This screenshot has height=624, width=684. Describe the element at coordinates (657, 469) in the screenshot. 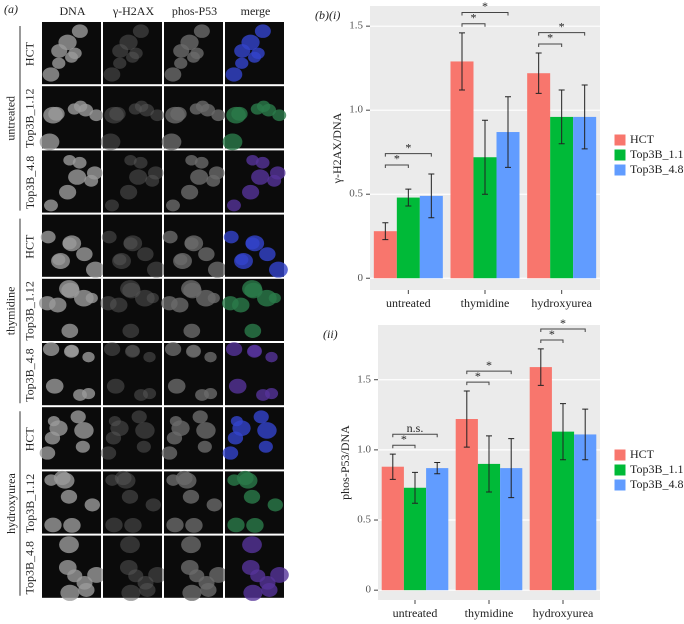

I see `legend-label: Top3B_1.12` at that location.